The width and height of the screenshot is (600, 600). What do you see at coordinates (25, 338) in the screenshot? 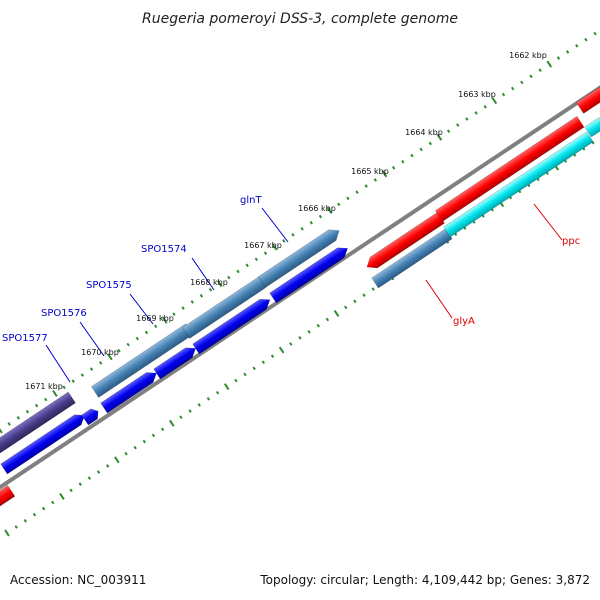
I see `gene-label: SPO1577` at bounding box center [25, 338].